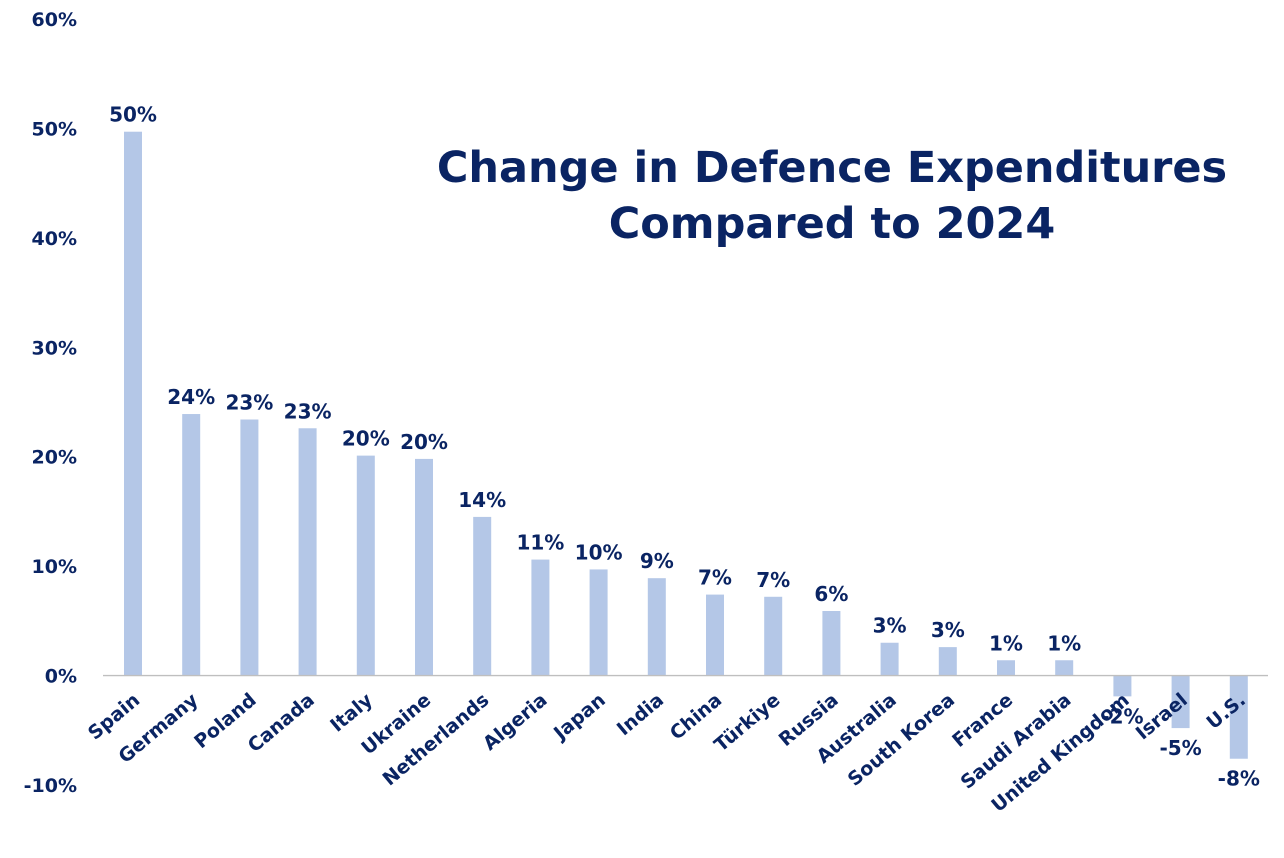 The height and width of the screenshot is (858, 1284). I want to click on chart-title-line-1: Change in Defence Expenditures, so click(832, 168).